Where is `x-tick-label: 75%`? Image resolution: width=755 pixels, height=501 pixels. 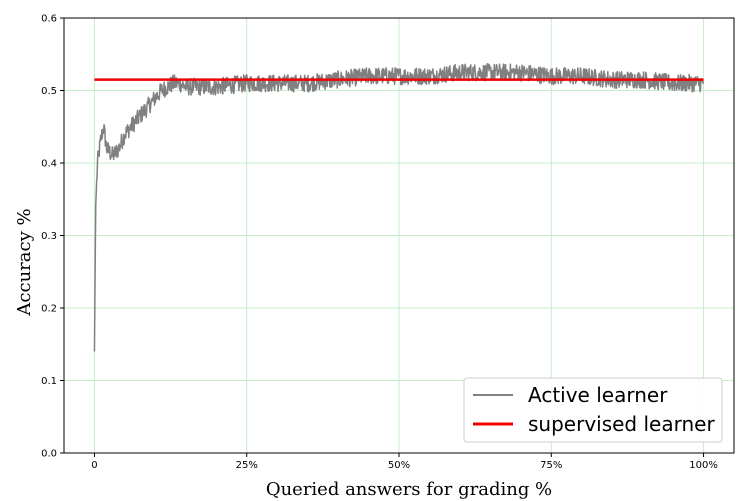 x-tick-label: 75% is located at coordinates (551, 465).